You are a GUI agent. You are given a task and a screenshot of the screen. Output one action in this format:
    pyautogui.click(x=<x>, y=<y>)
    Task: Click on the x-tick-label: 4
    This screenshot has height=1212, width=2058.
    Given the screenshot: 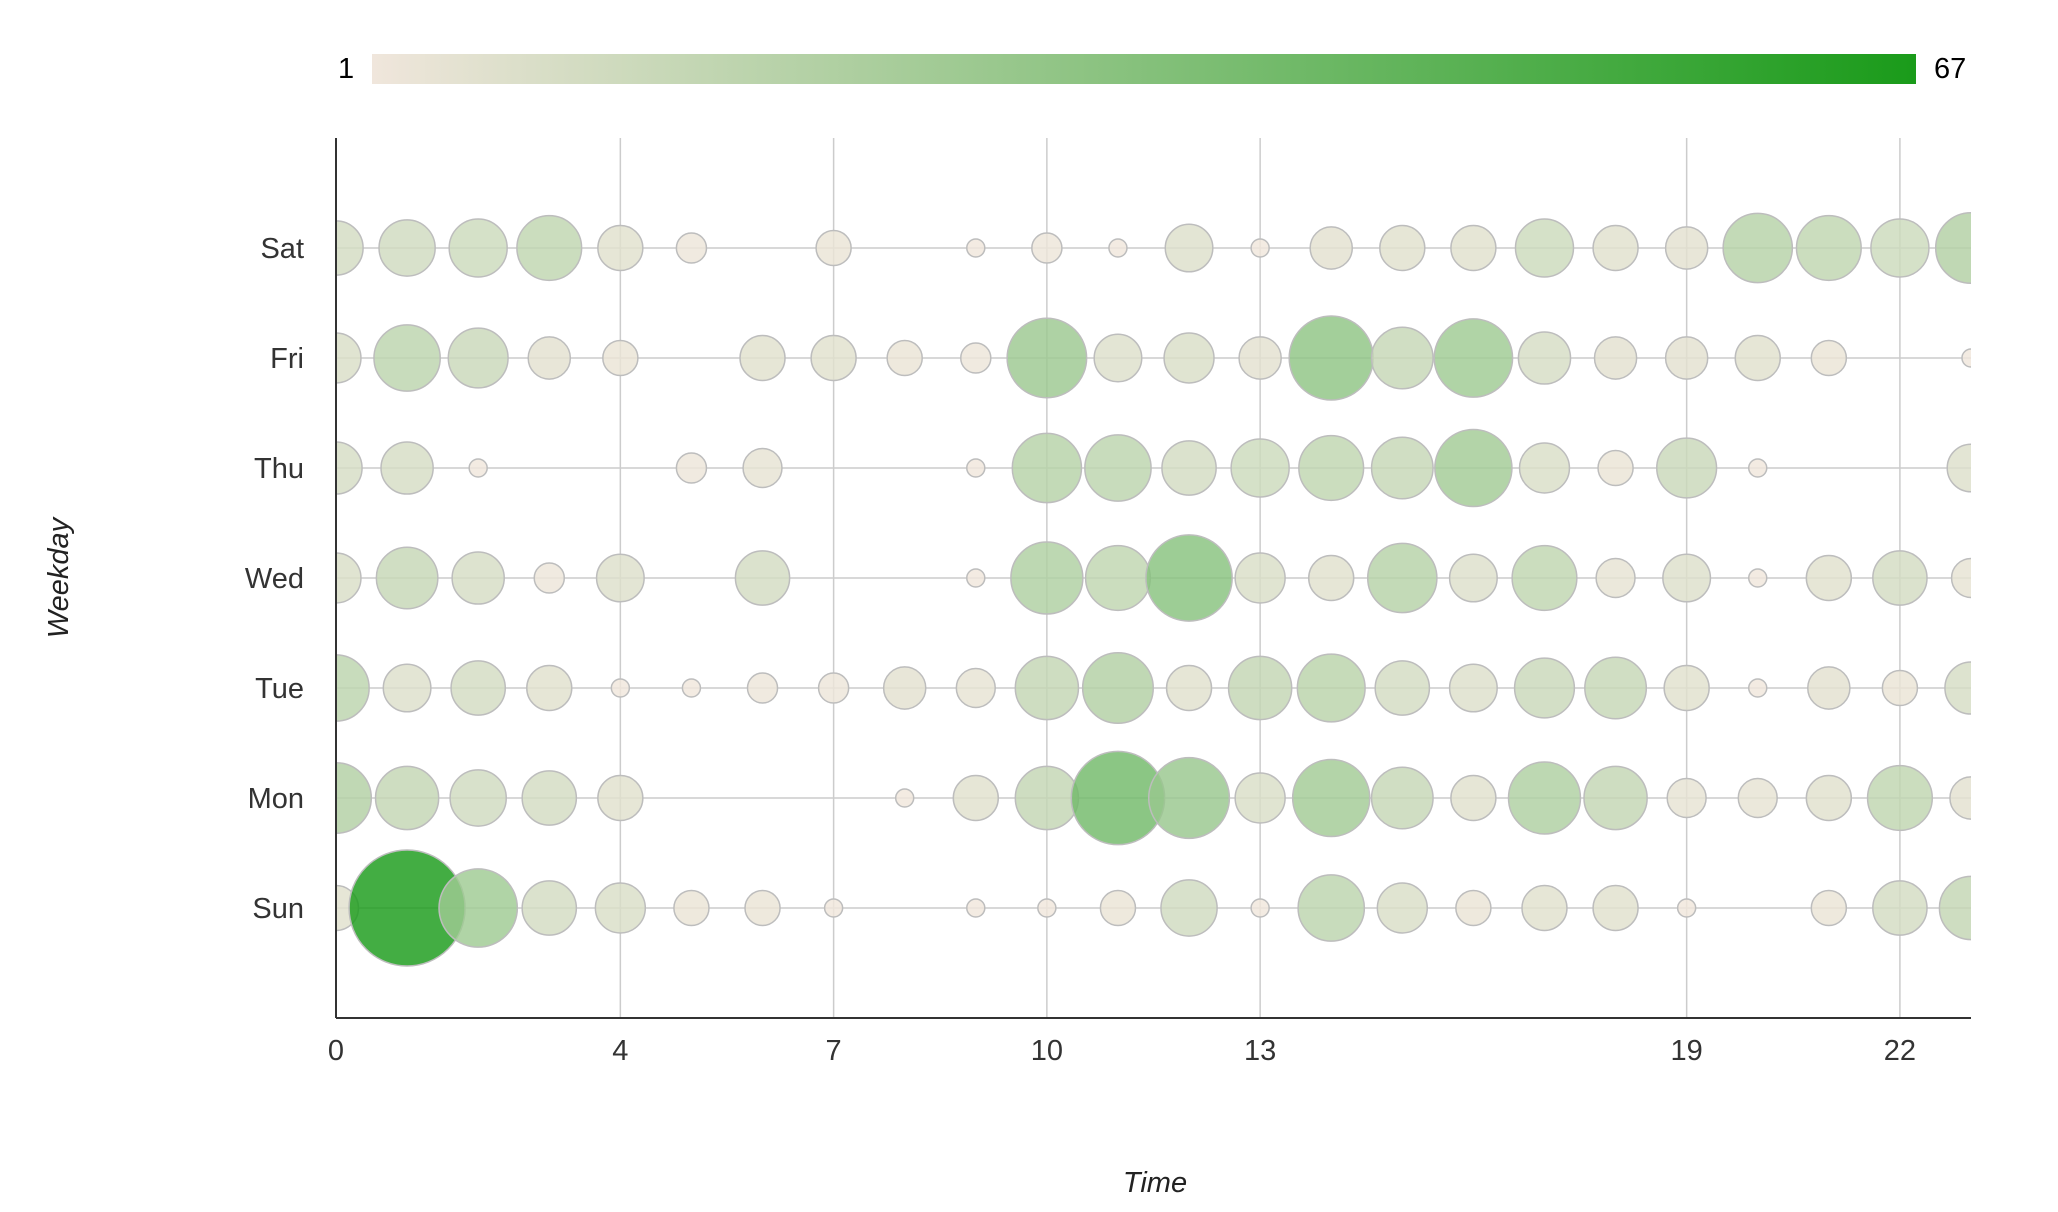 What is the action you would take?
    pyautogui.click(x=620, y=1051)
    